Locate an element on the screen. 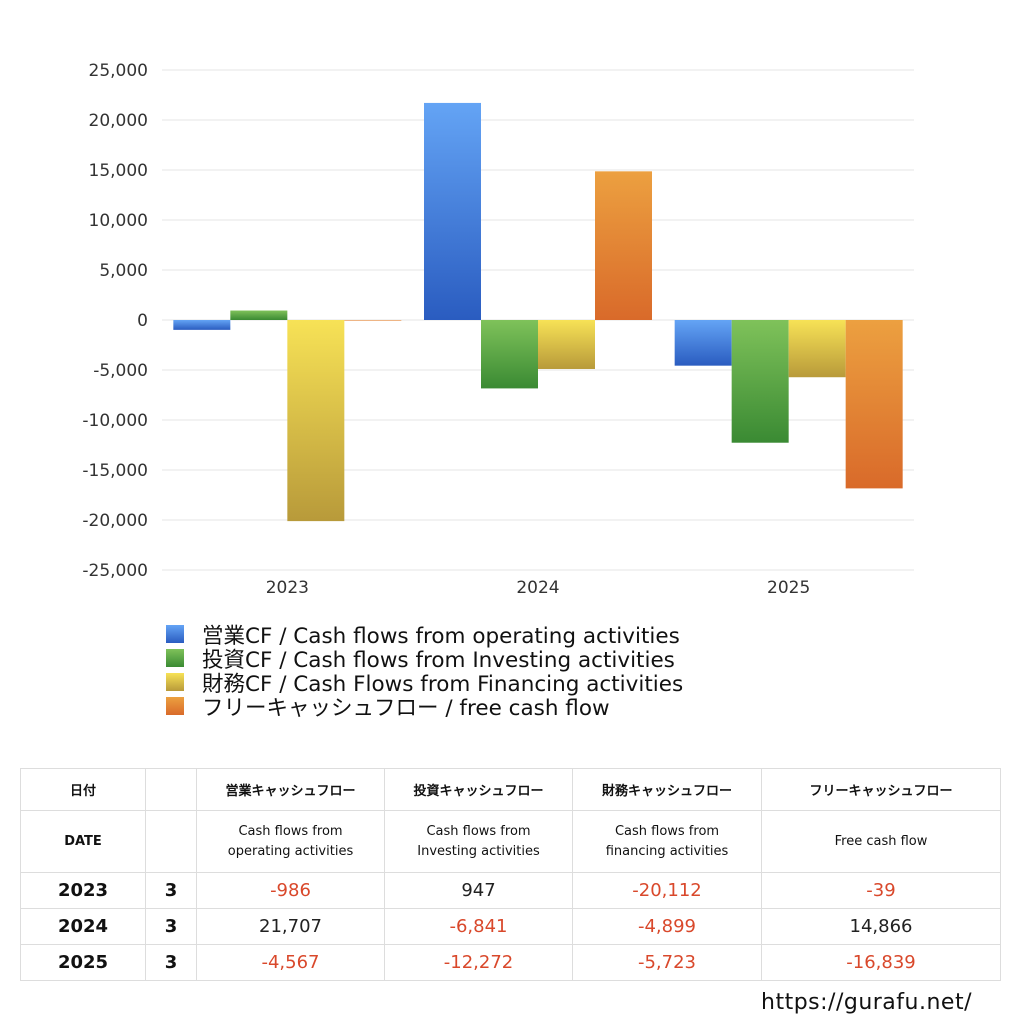 Image resolution: width=1024 pixels, height=1024 pixels. y-tick-label: 15,000 is located at coordinates (118, 171).